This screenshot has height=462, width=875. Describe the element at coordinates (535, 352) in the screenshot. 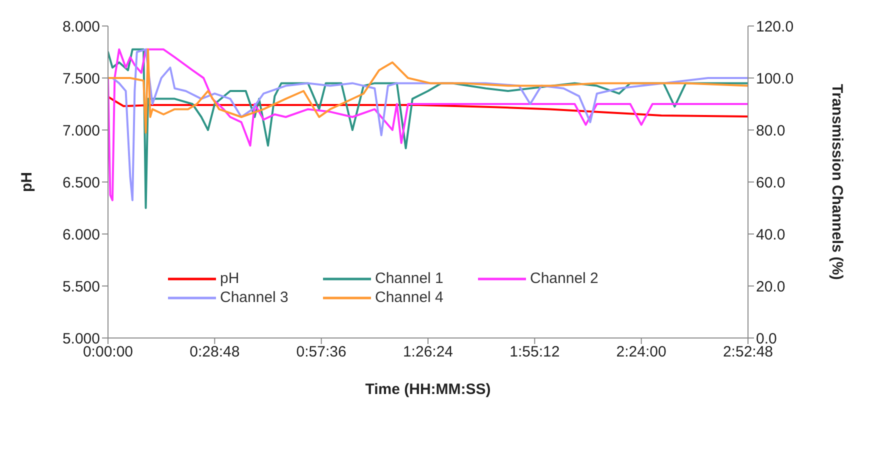

I see `x-tick-label: 1:55:12` at that location.